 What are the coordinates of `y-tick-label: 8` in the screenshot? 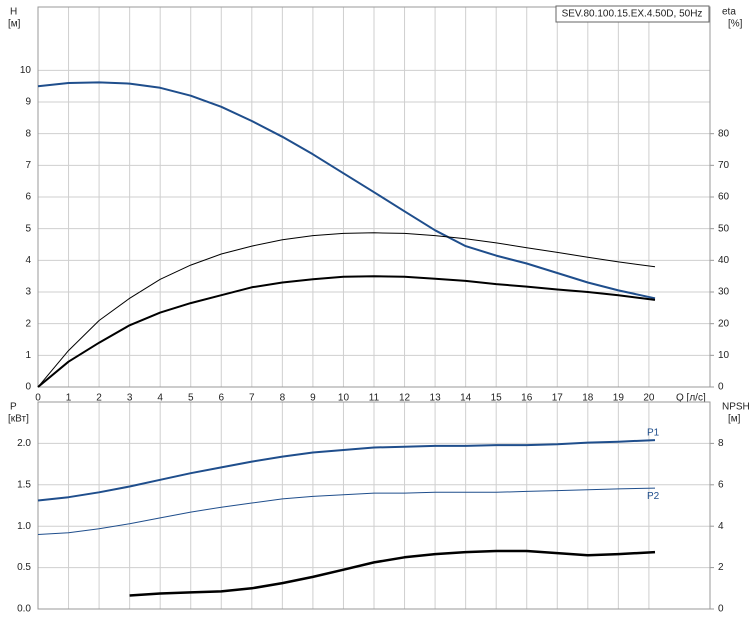 It's located at (28, 133).